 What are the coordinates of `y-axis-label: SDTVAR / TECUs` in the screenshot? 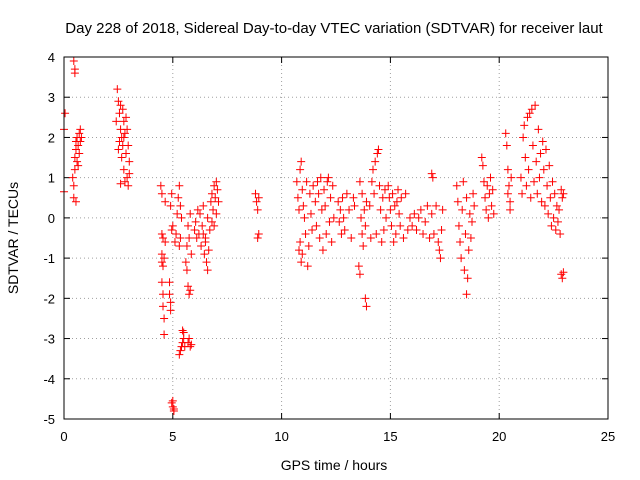 It's located at (13, 238).